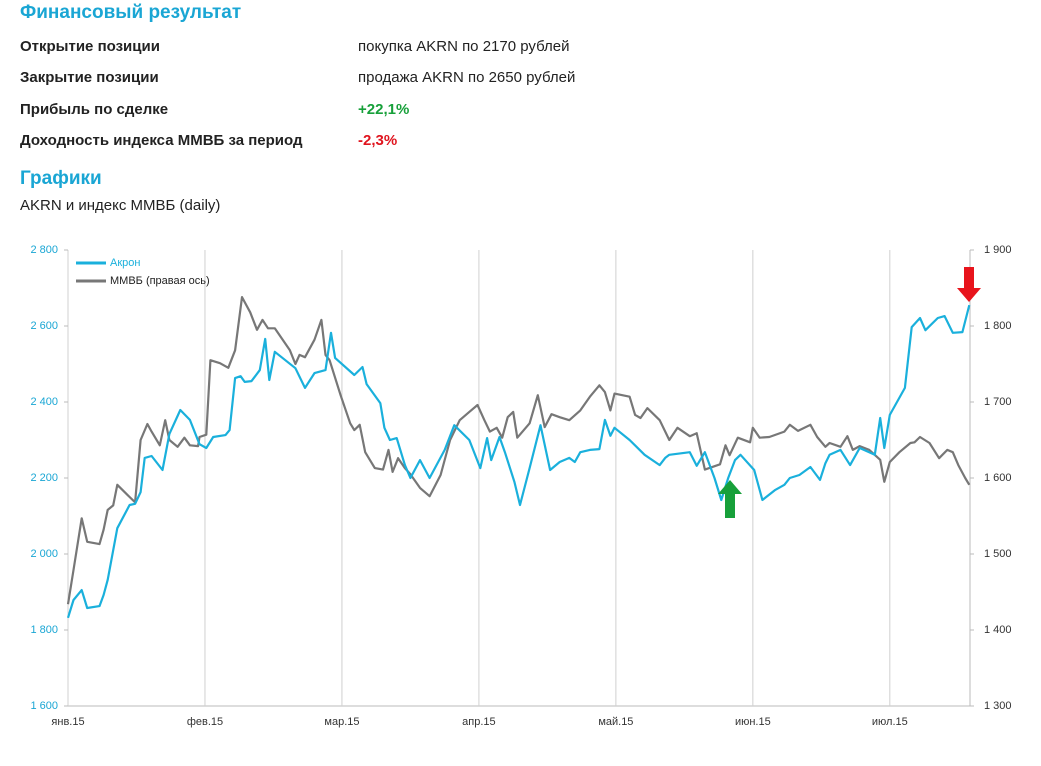 The height and width of the screenshot is (766, 1041). I want to click on y2-tick-label: 1 900, so click(998, 250).